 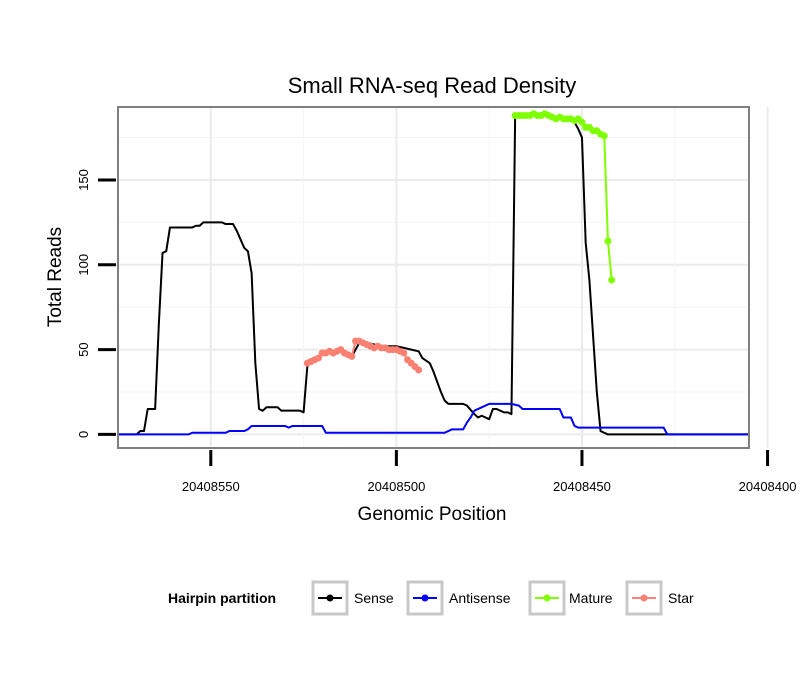 What do you see at coordinates (768, 486) in the screenshot?
I see `x-tick-label: 20408400` at bounding box center [768, 486].